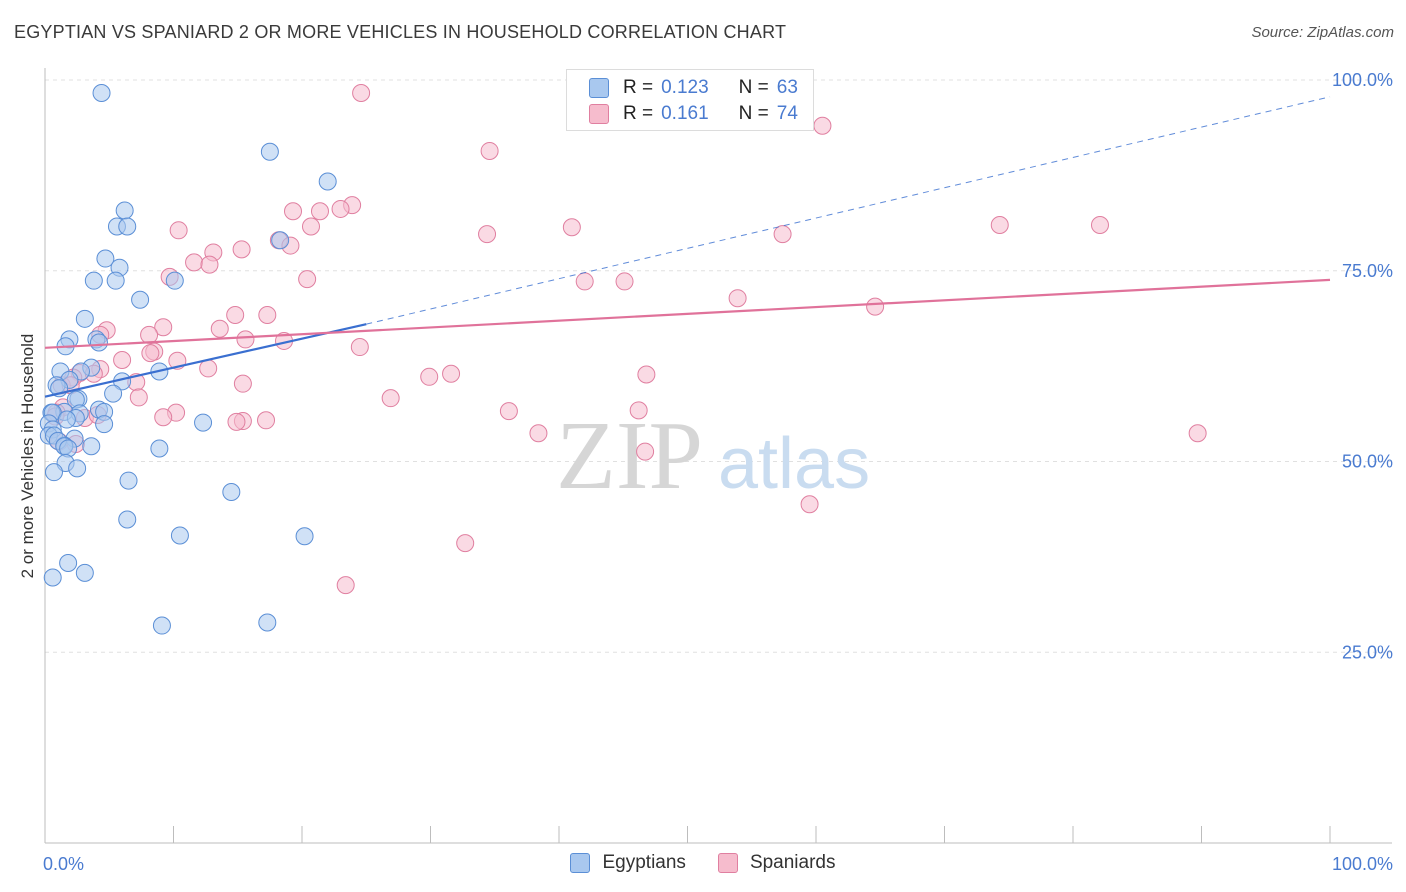 This screenshot has height=892, width=1406. Describe the element at coordinates (1367, 652) in the screenshot. I see `y-tick-label: 25.0%` at that location.